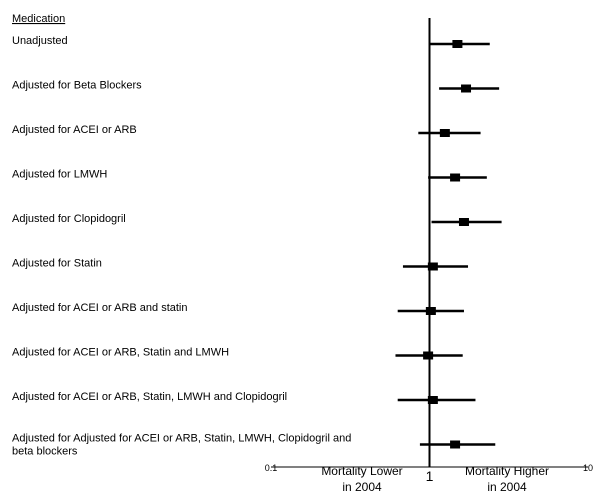 This screenshot has width=600, height=499. I want to click on forest-row: Unadjusted, so click(251, 41).